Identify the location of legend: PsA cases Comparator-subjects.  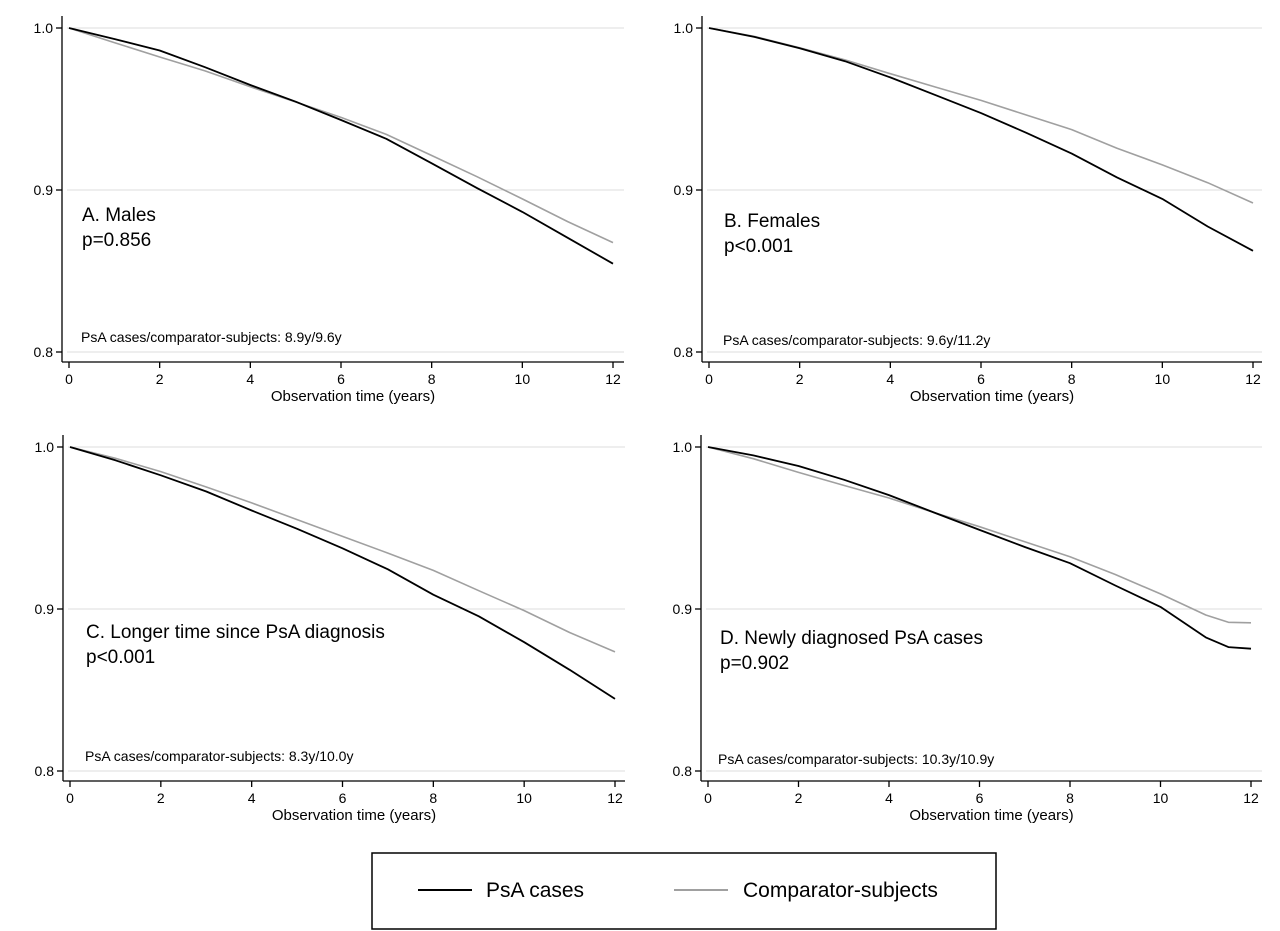
(684, 891).